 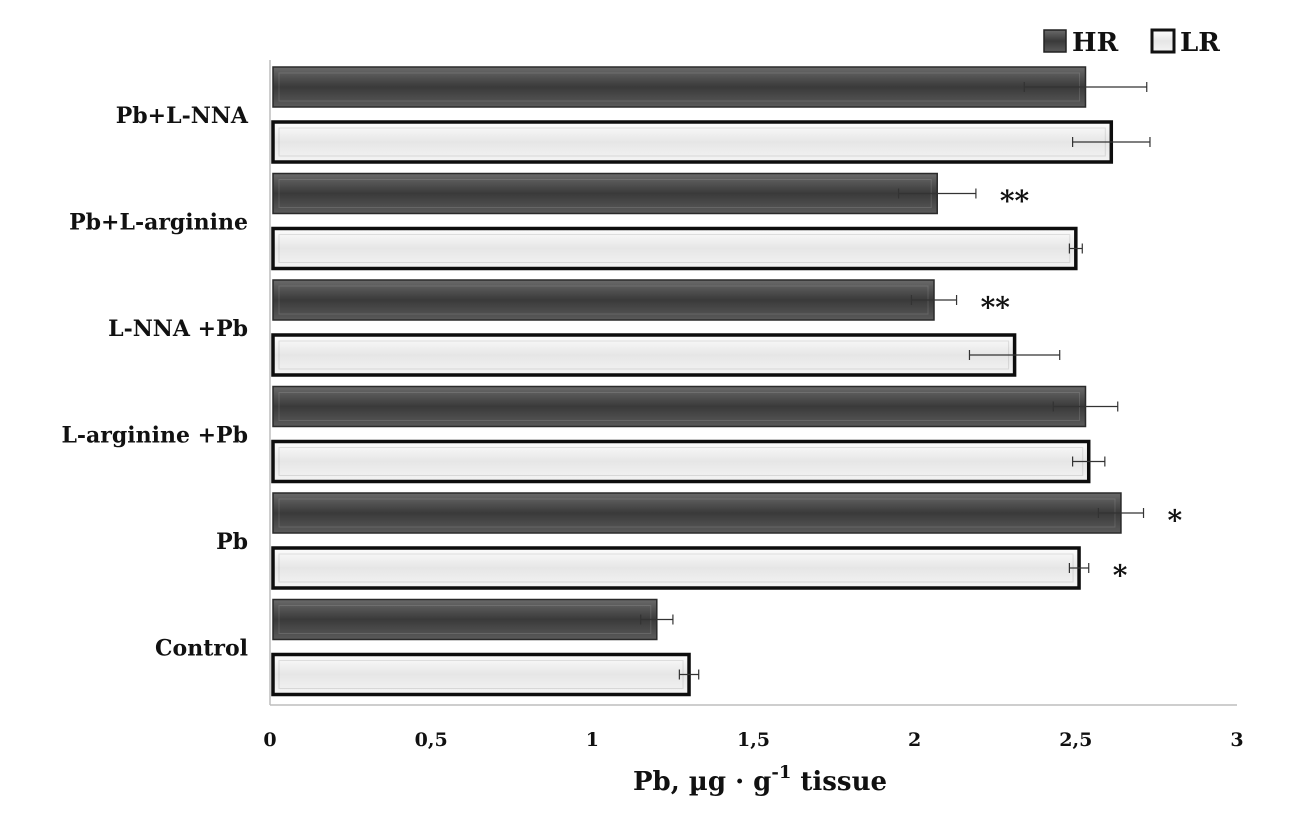 I want to click on x-axis-title-sup: -1, so click(x=781, y=772).